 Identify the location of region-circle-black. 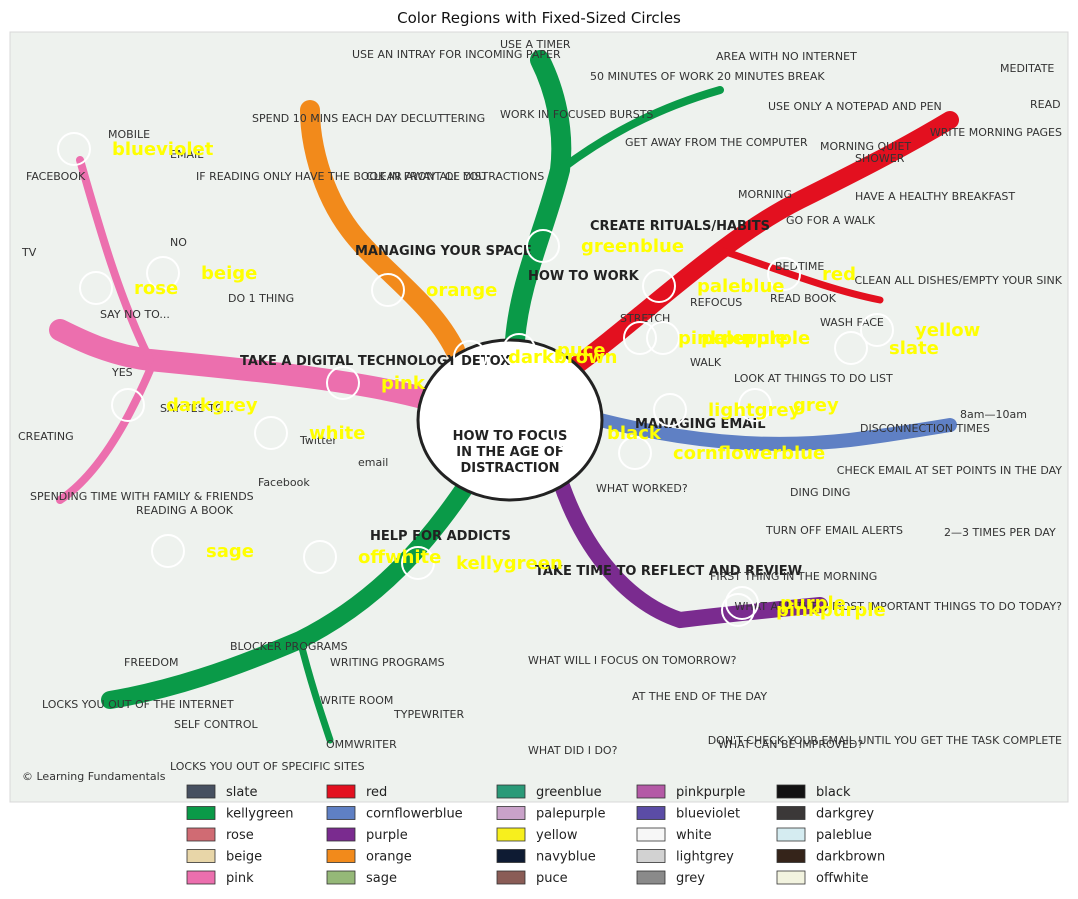
(569, 433).